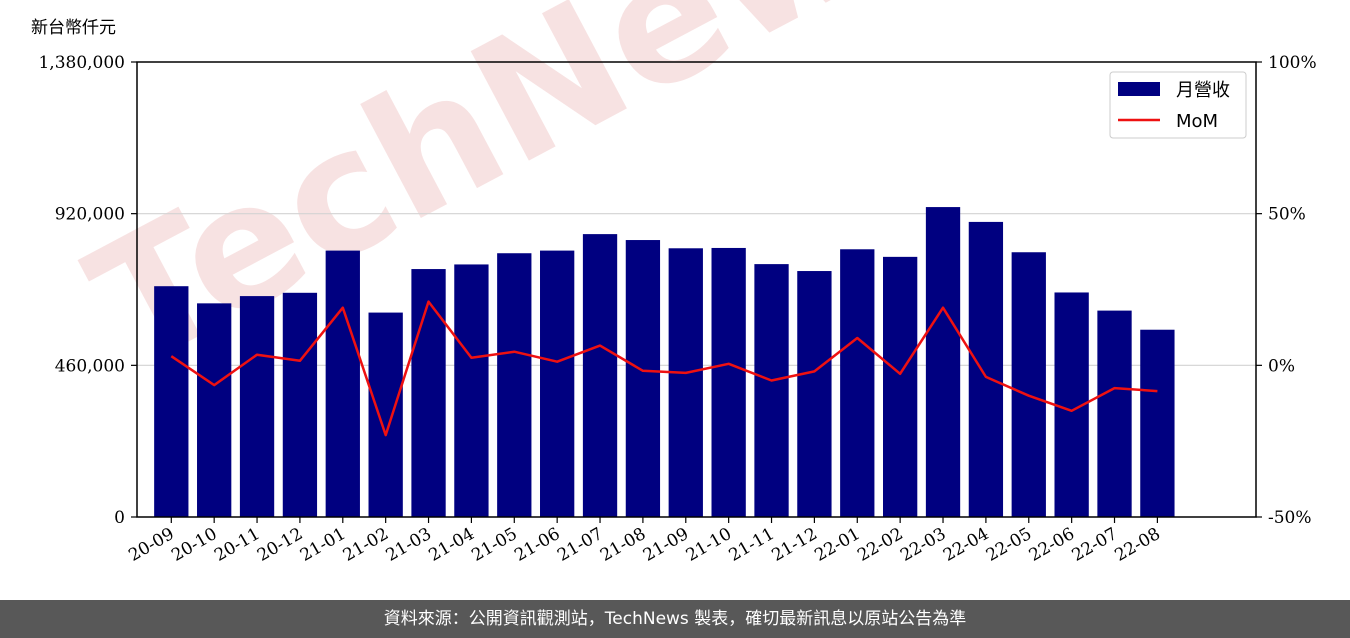  Describe the element at coordinates (323, 545) in the screenshot. I see `x-tick-label: 21-01` at that location.